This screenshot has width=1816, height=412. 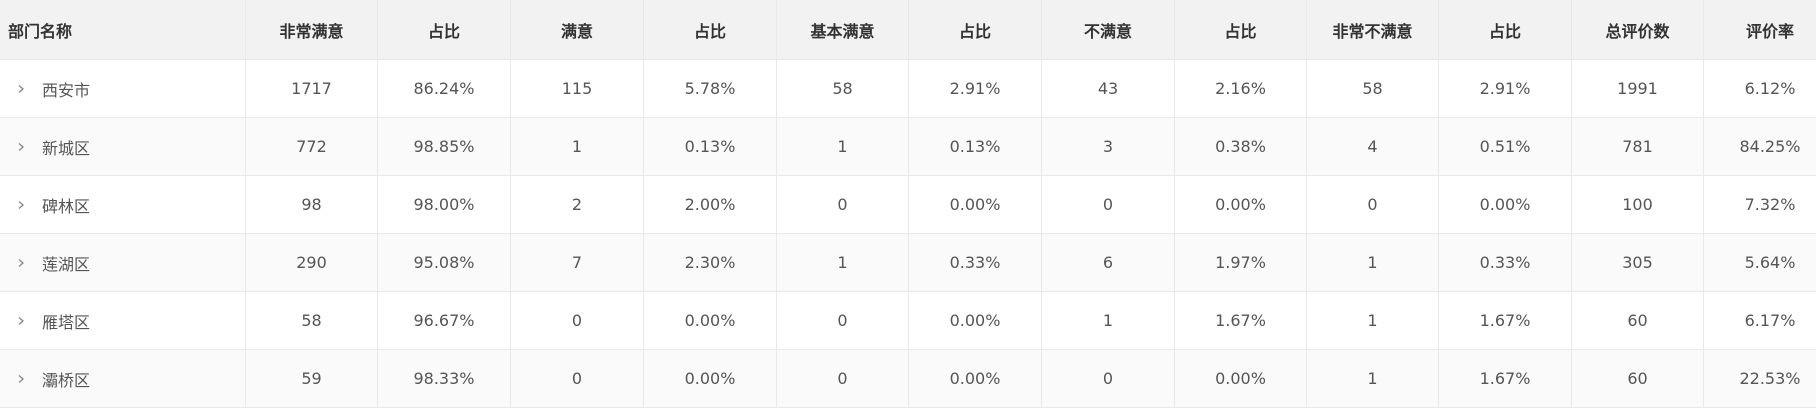 I want to click on header-satisfied: 满意, so click(x=577, y=30).